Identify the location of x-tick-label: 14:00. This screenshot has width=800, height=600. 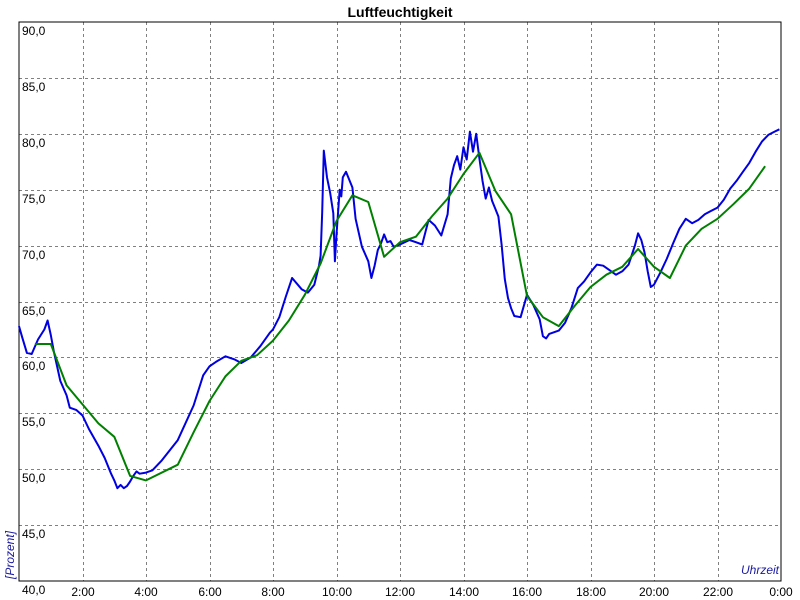
(464, 592).